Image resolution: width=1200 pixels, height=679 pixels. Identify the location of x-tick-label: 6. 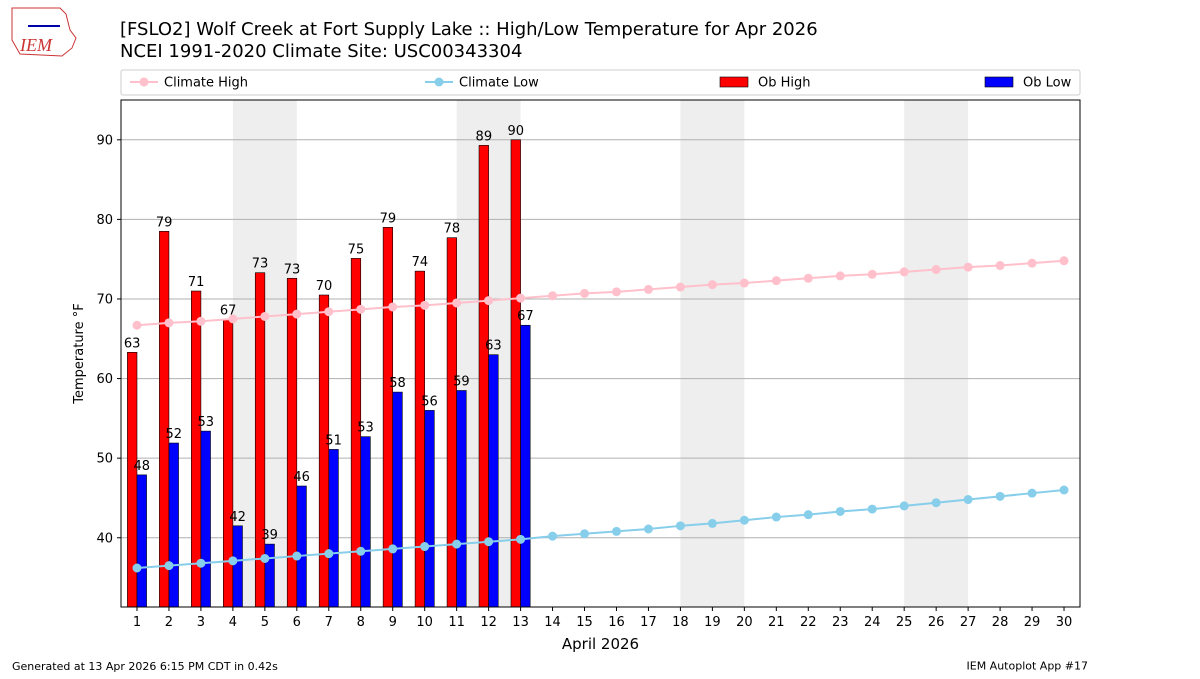
(297, 622).